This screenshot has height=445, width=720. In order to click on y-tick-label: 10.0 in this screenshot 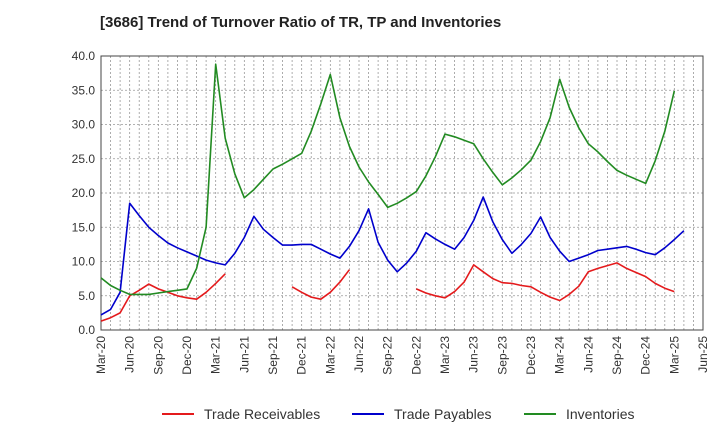, I will do `click(84, 262)`.